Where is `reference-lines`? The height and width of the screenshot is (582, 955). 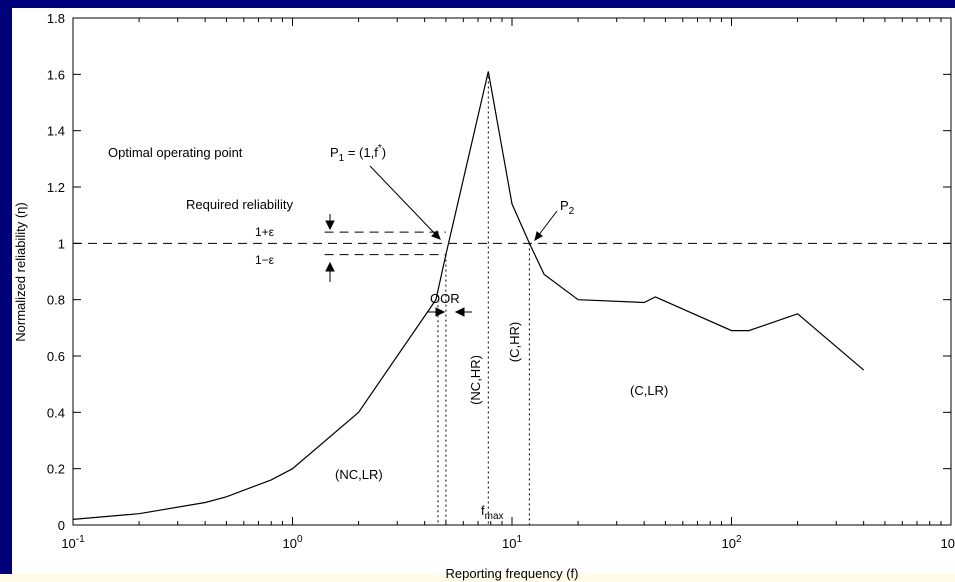 reference-lines is located at coordinates (512, 243).